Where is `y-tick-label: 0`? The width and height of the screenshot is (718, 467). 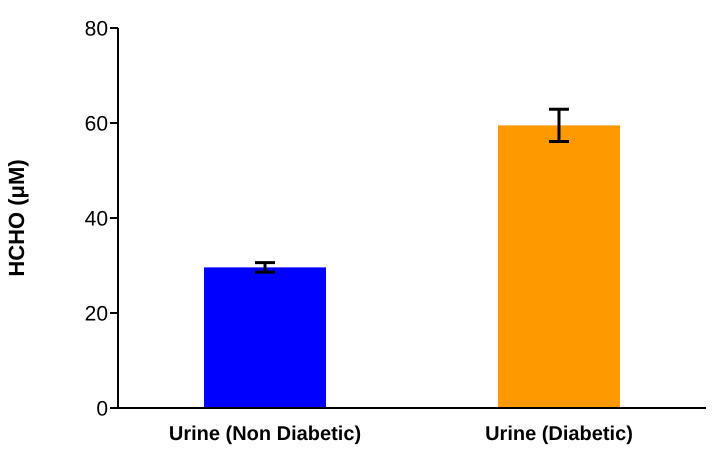 y-tick-label: 0 is located at coordinates (102, 408).